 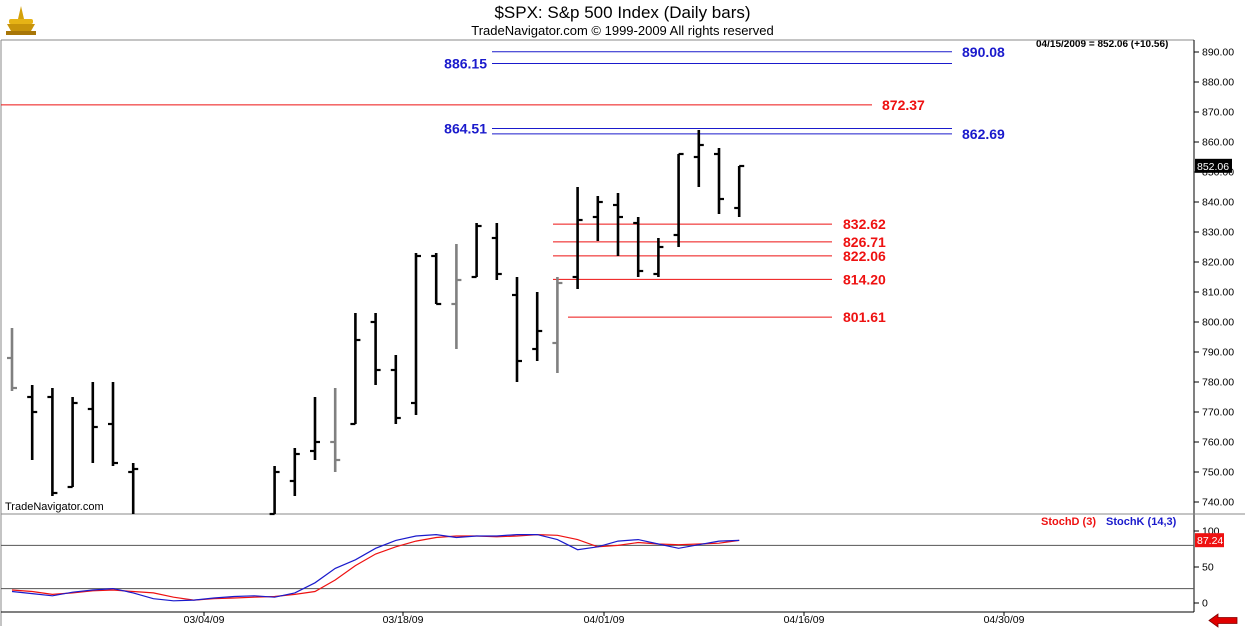 I want to click on price-axis-label: 810.00, so click(x=1218, y=293).